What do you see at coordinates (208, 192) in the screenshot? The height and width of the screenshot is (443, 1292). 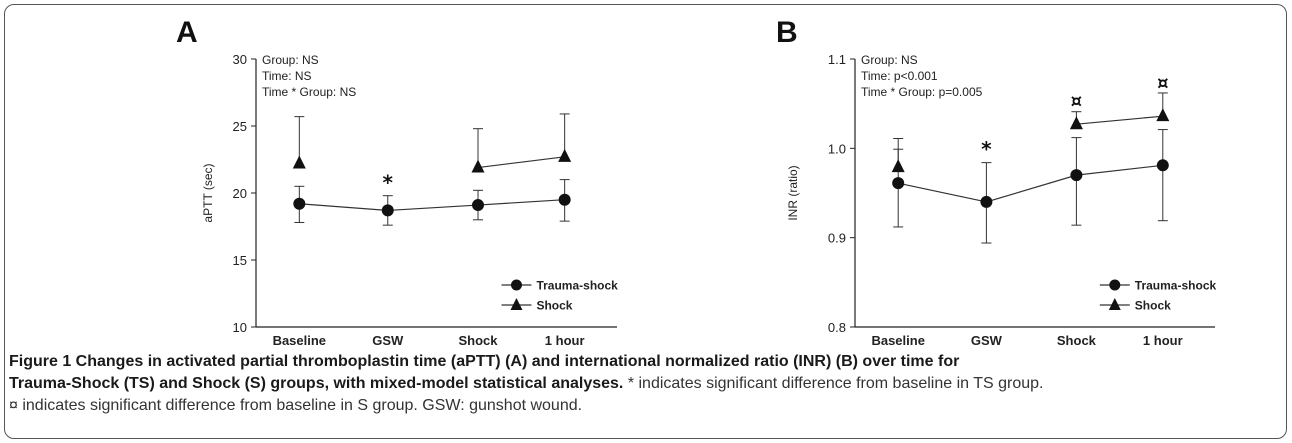 I see `y-axis-label: aPTT (sec)` at bounding box center [208, 192].